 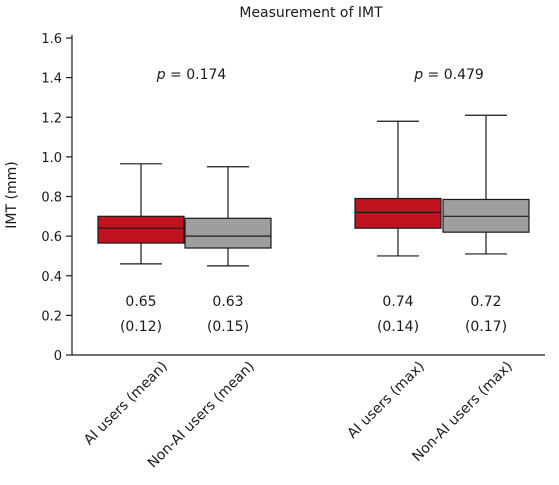 I want to click on x-category-label: AI users (max), so click(x=385, y=400).